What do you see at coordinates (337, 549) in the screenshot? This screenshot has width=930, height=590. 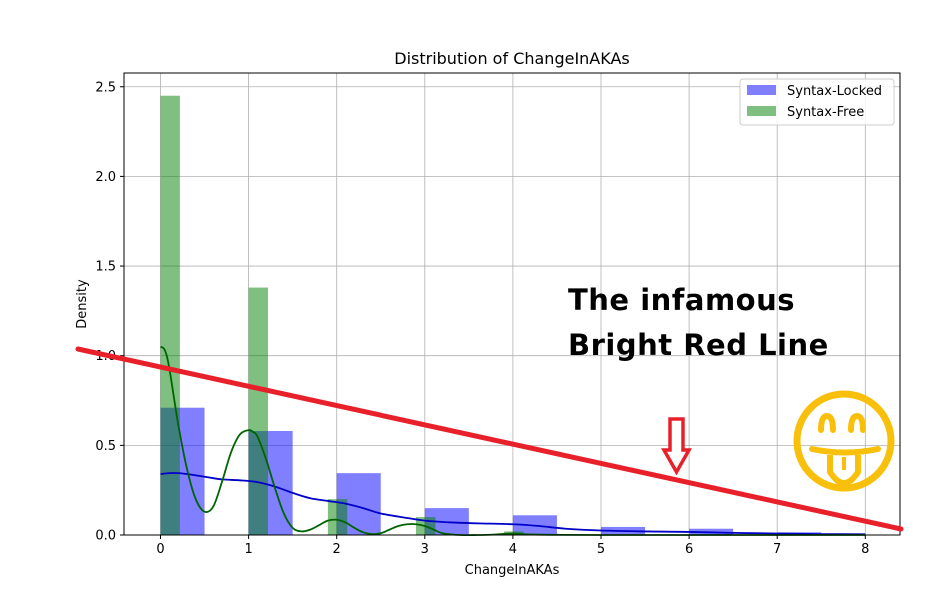 I see `x-tick-label: 2` at bounding box center [337, 549].